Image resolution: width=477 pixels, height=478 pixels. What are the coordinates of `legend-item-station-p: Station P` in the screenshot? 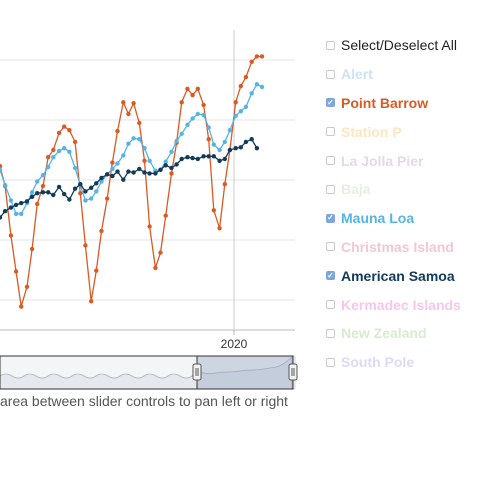 It's located at (401, 131).